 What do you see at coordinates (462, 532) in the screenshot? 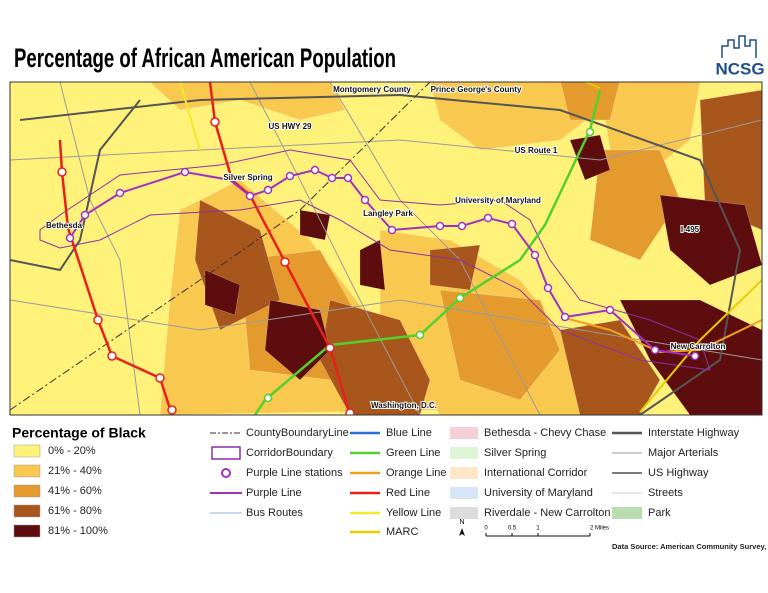
I see `north-arrow` at bounding box center [462, 532].